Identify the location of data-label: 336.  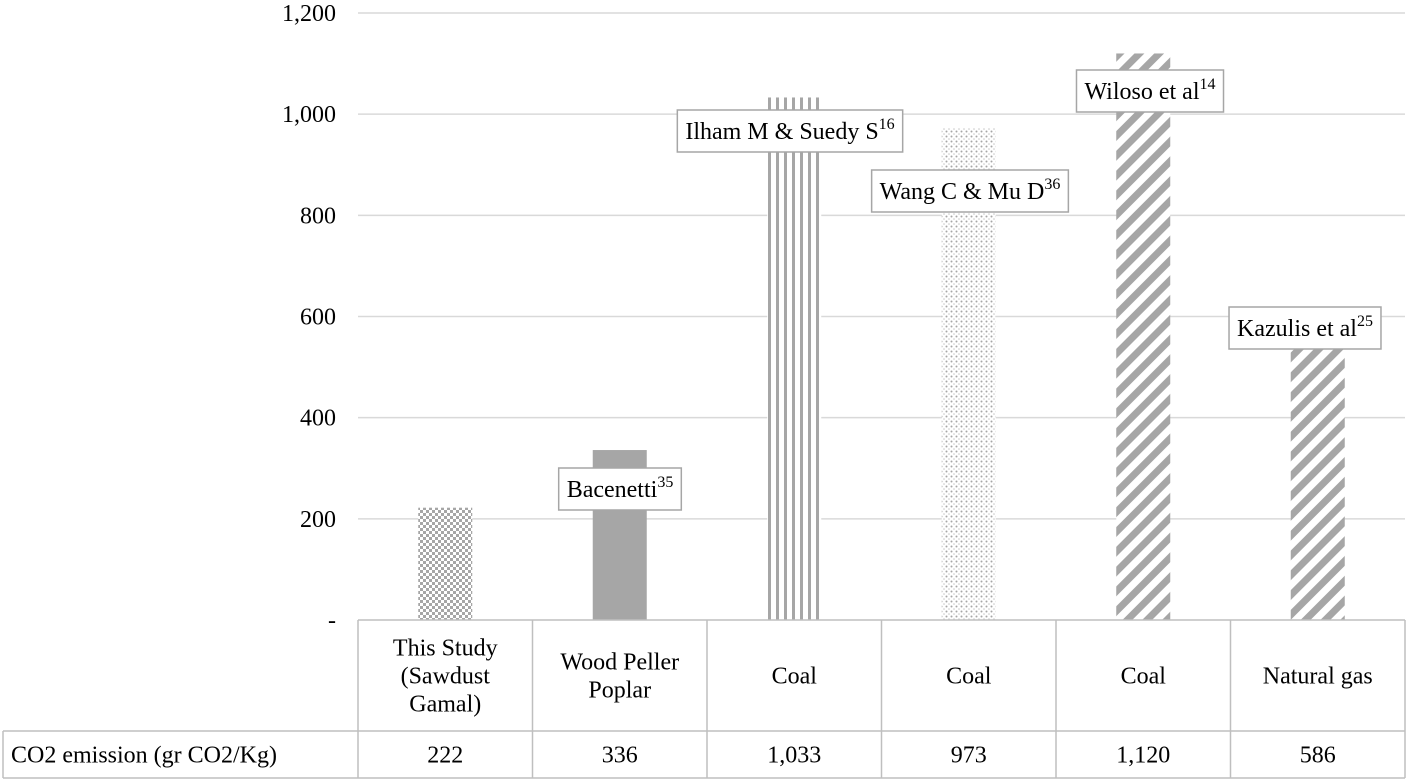
(620, 756).